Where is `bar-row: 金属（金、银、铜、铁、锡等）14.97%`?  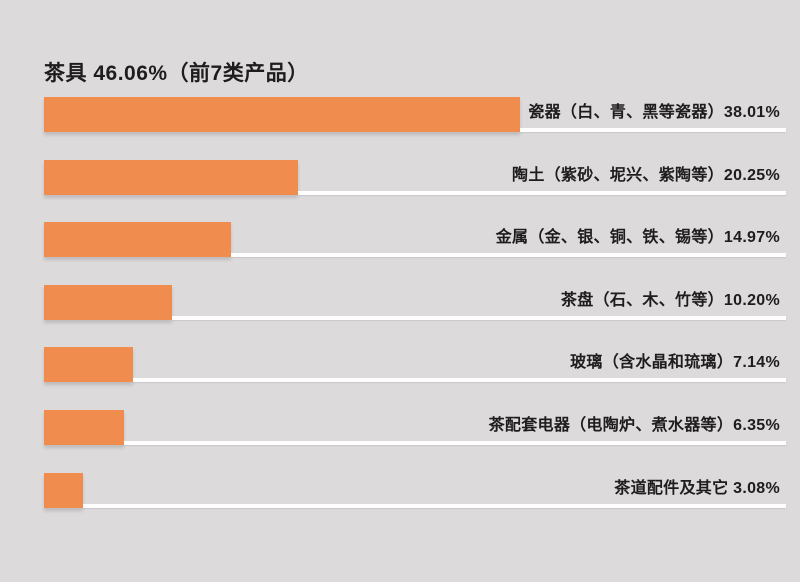
bar-row: 金属（金、银、铜、铁、锡等）14.97% is located at coordinates (415, 239).